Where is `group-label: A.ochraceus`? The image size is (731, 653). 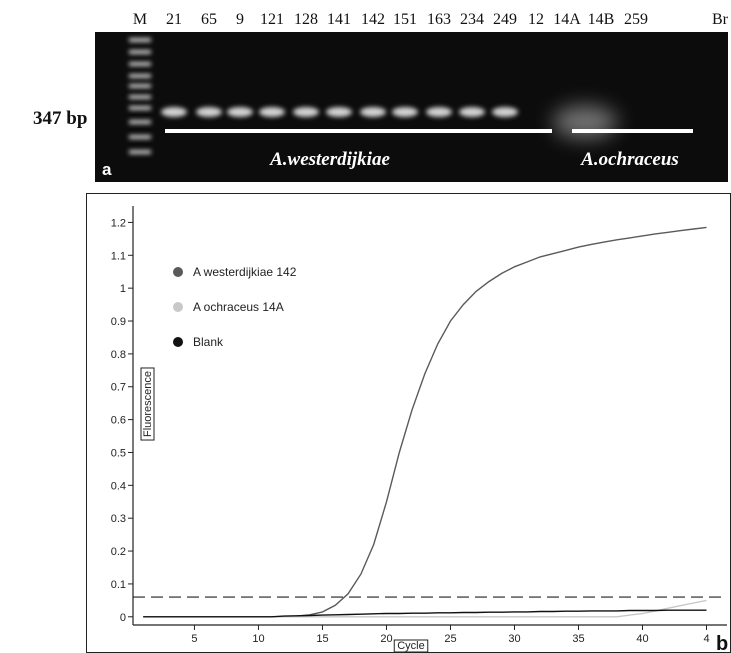
group-label: A.ochraceus is located at coordinates (629, 159).